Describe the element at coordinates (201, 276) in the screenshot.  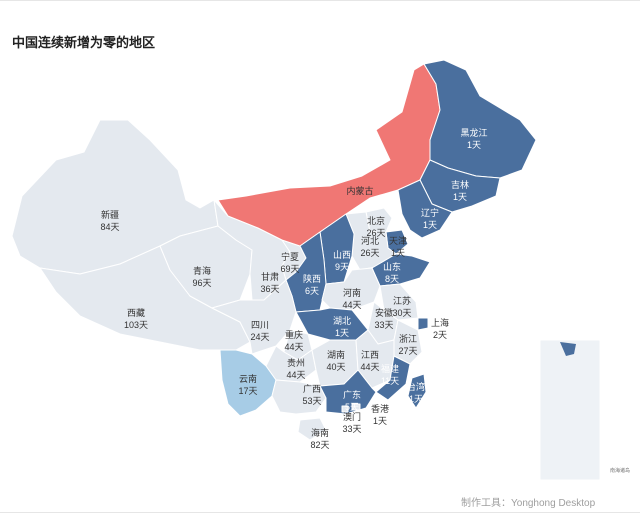
I see `label-qinghai: 青海 96天` at that location.